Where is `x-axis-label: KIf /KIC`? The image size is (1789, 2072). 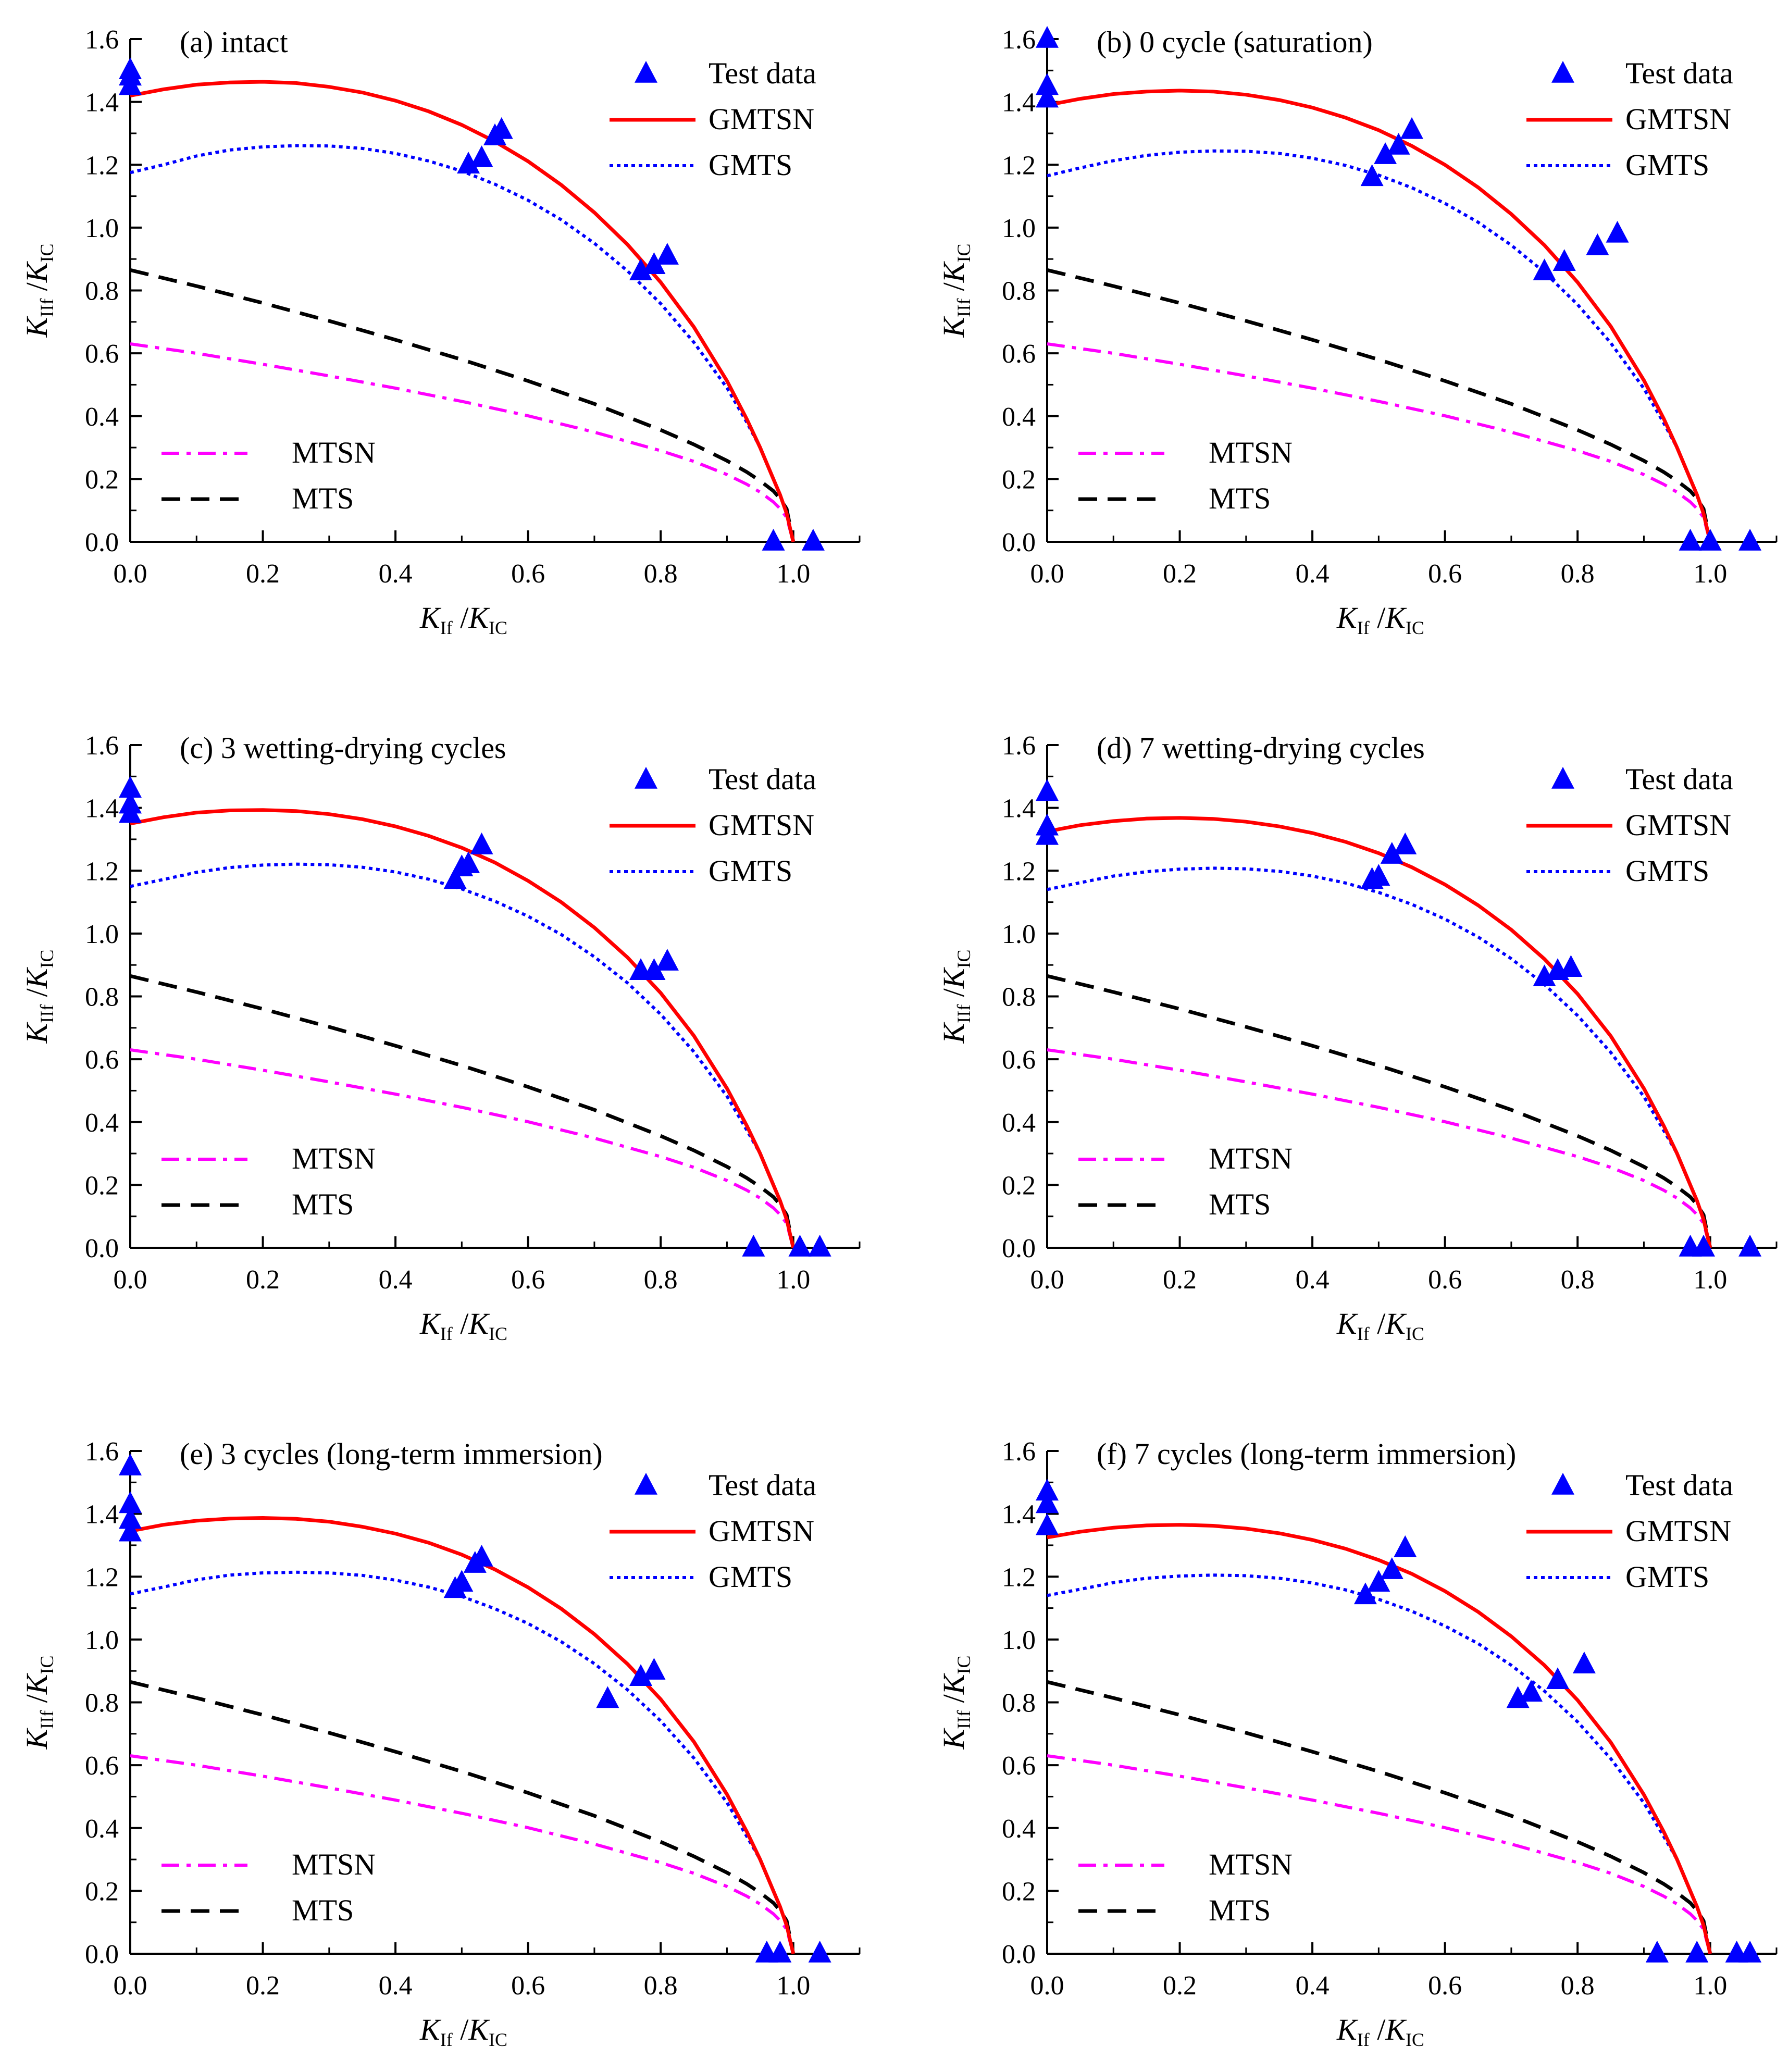
x-axis-label: KIf /KIC is located at coordinates (1380, 1325).